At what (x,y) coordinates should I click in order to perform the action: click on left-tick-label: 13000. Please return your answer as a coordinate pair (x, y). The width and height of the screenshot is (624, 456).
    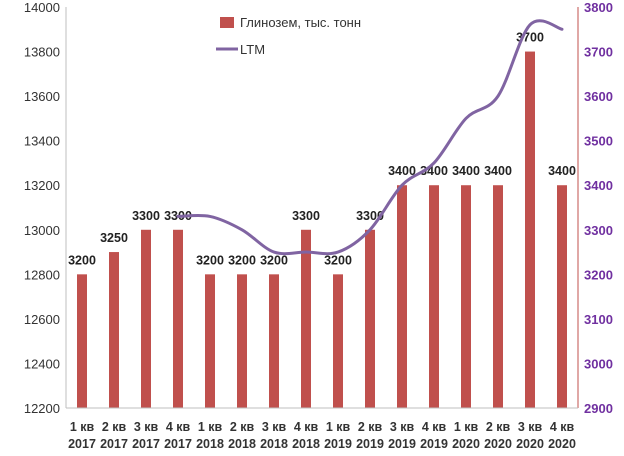
    Looking at the image, I should click on (42, 230).